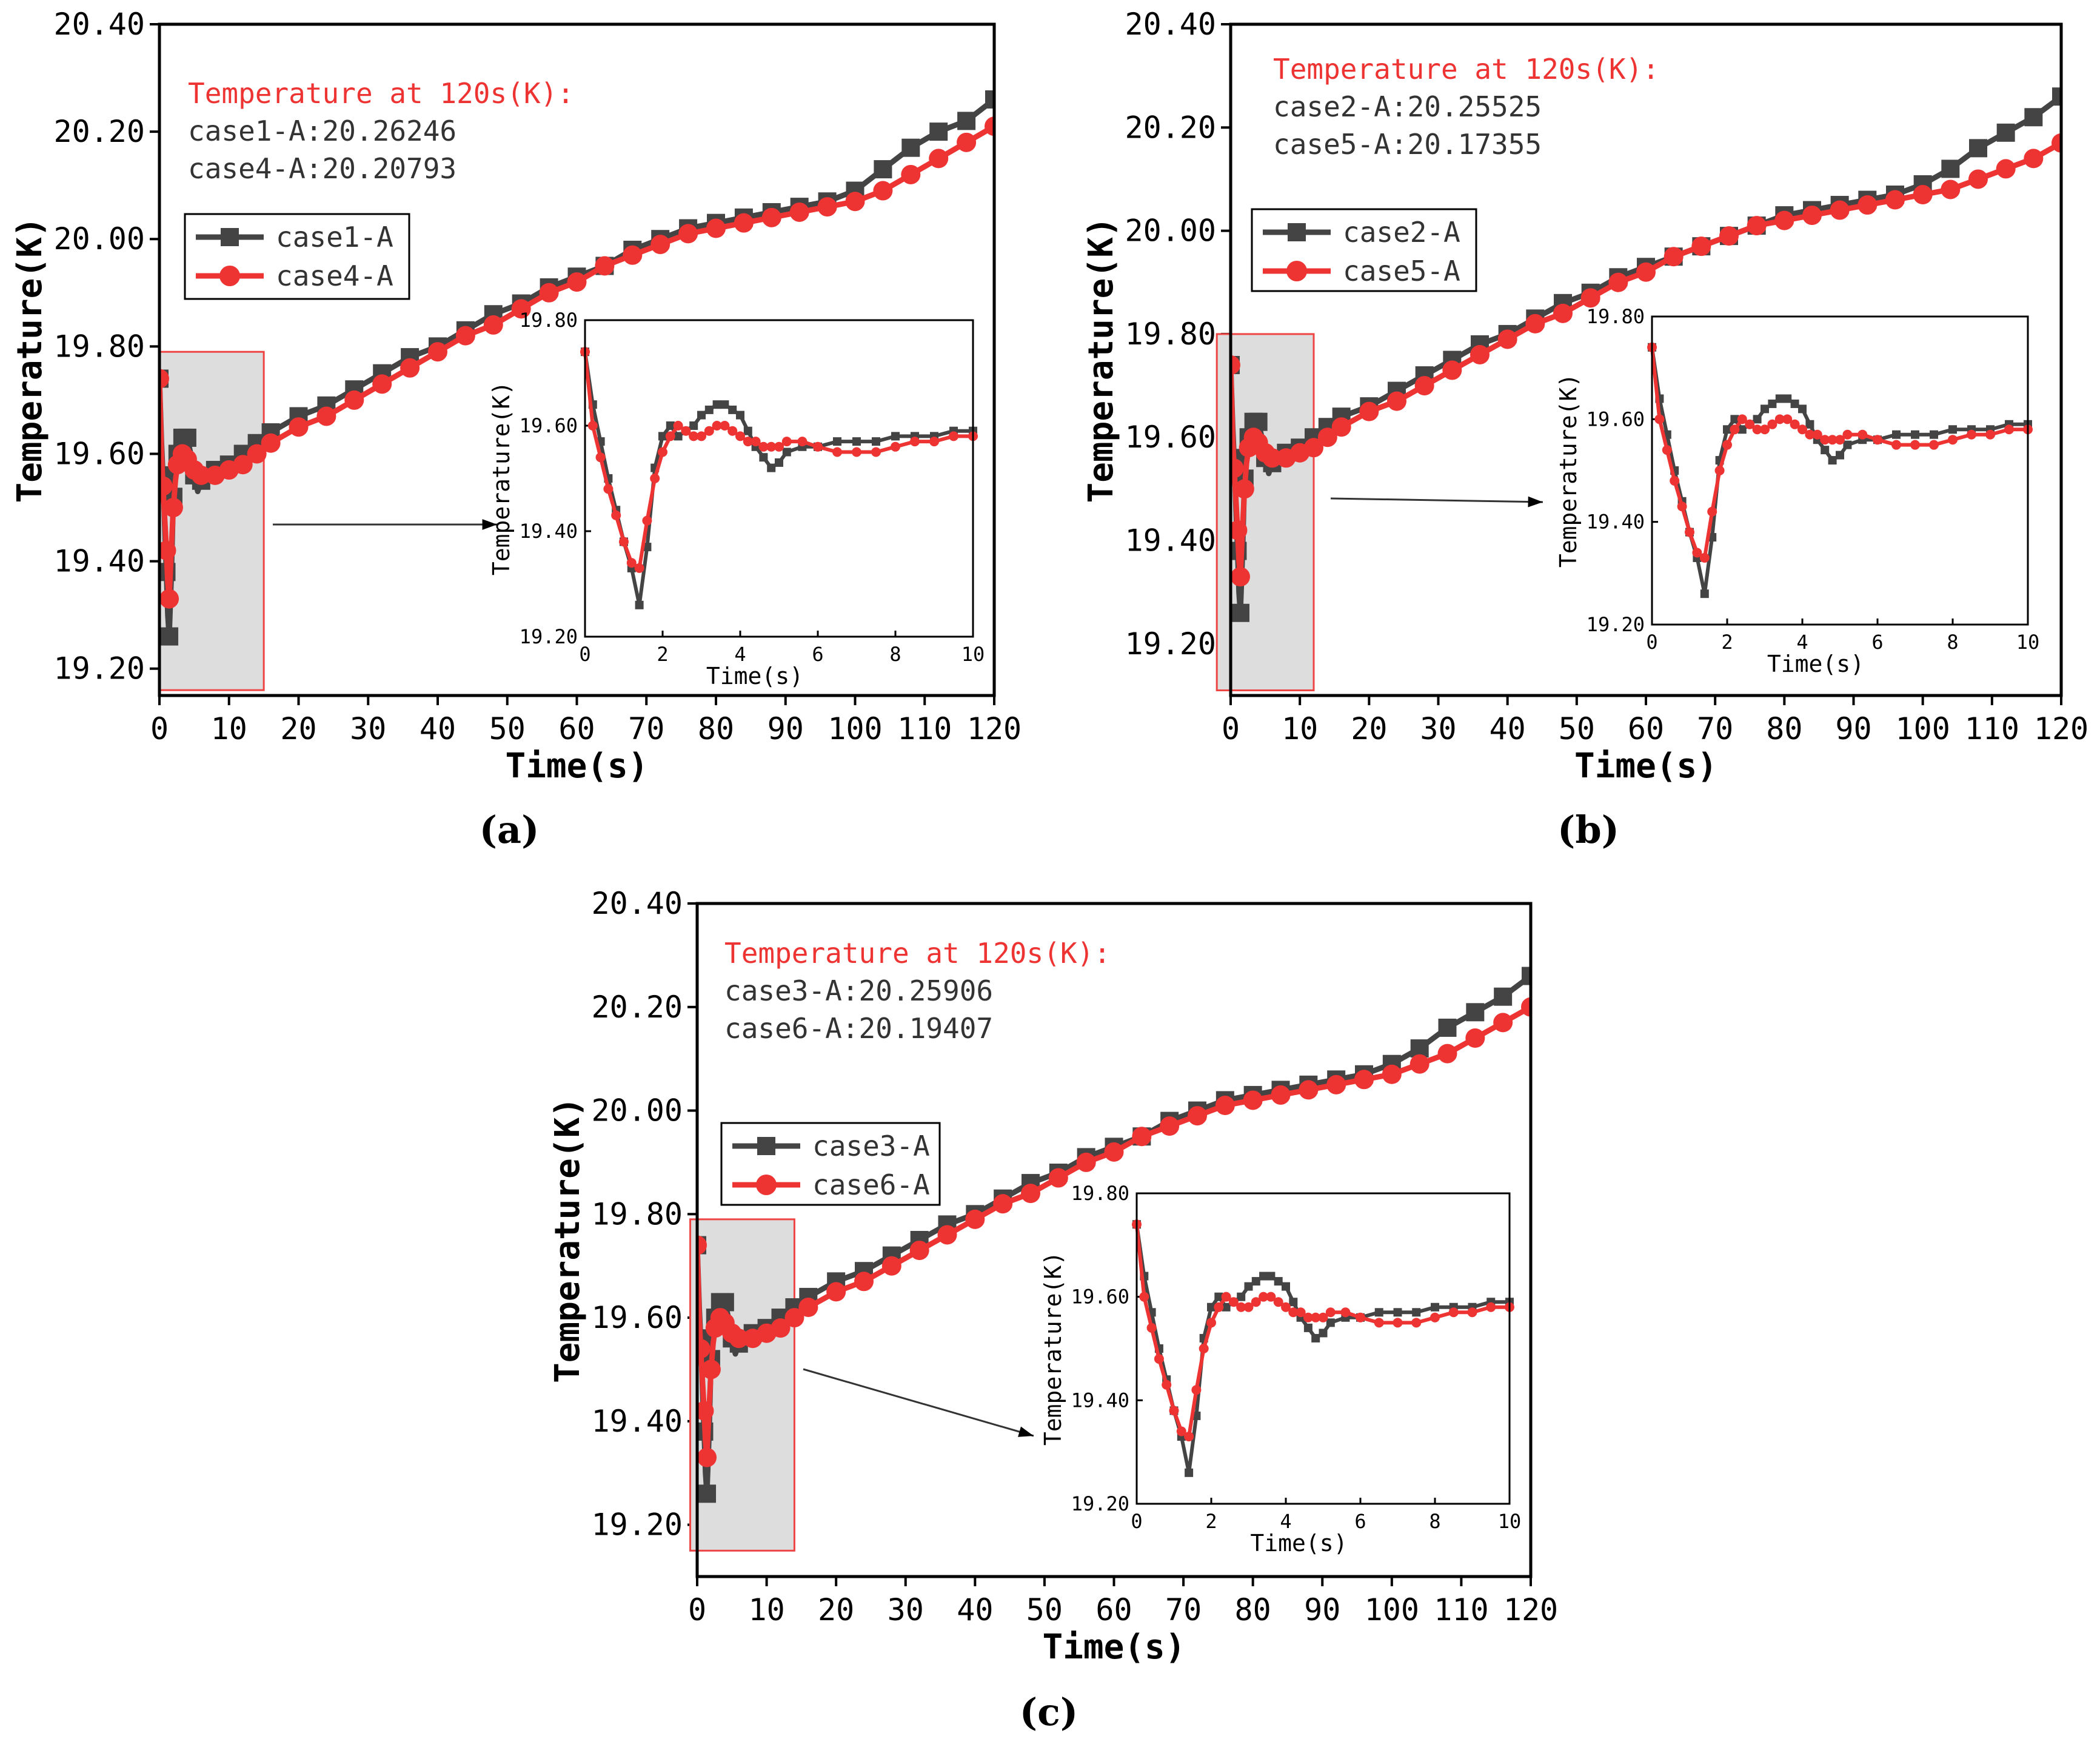 The image size is (2100, 1753). I want to click on marker-case1-A, so click(938, 131).